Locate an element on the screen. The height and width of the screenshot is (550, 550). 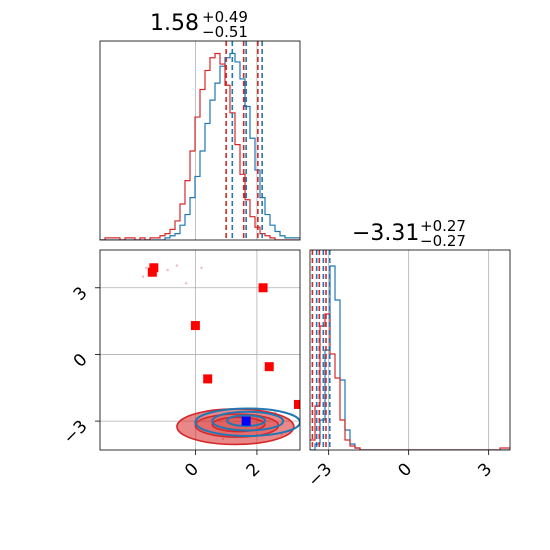
joint-frame is located at coordinates (200, 350).